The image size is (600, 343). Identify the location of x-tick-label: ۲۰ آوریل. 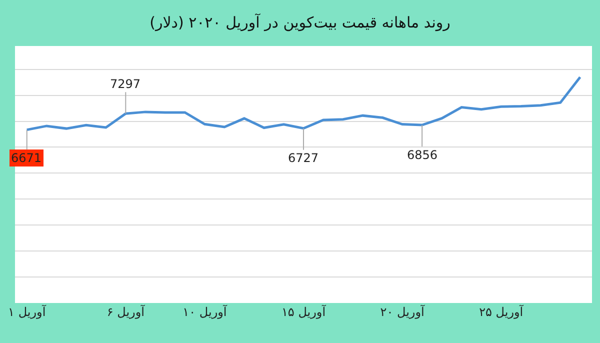
(402, 311).